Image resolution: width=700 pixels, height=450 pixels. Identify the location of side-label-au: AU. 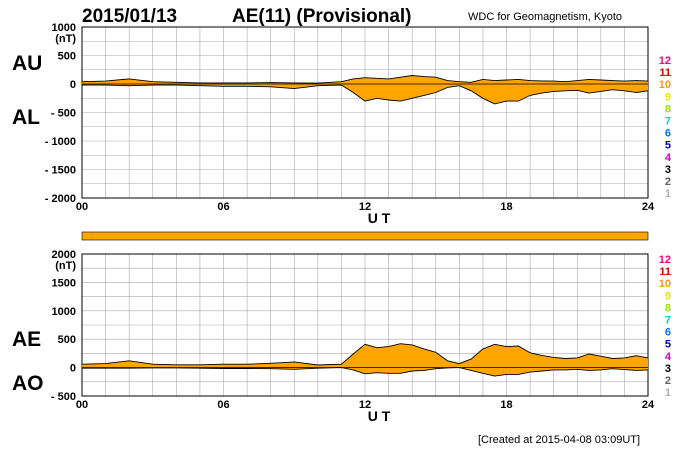
(27, 63).